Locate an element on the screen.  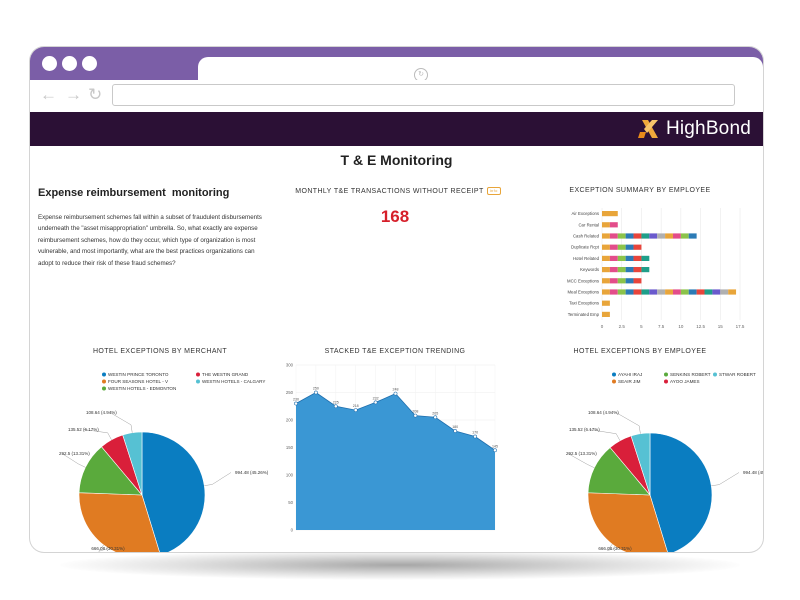
forward-arrow-icon: → is located at coordinates (73, 94).